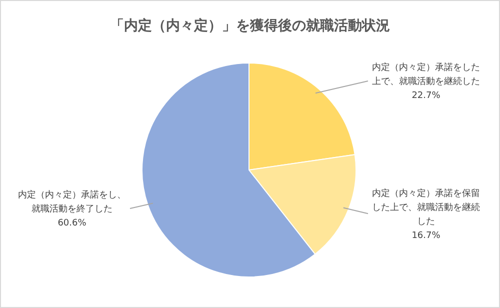 The height and width of the screenshot is (308, 500). I want to click on slice-label: 内定（内々定）承諾をし、就職活動を終了した, so click(72, 202).